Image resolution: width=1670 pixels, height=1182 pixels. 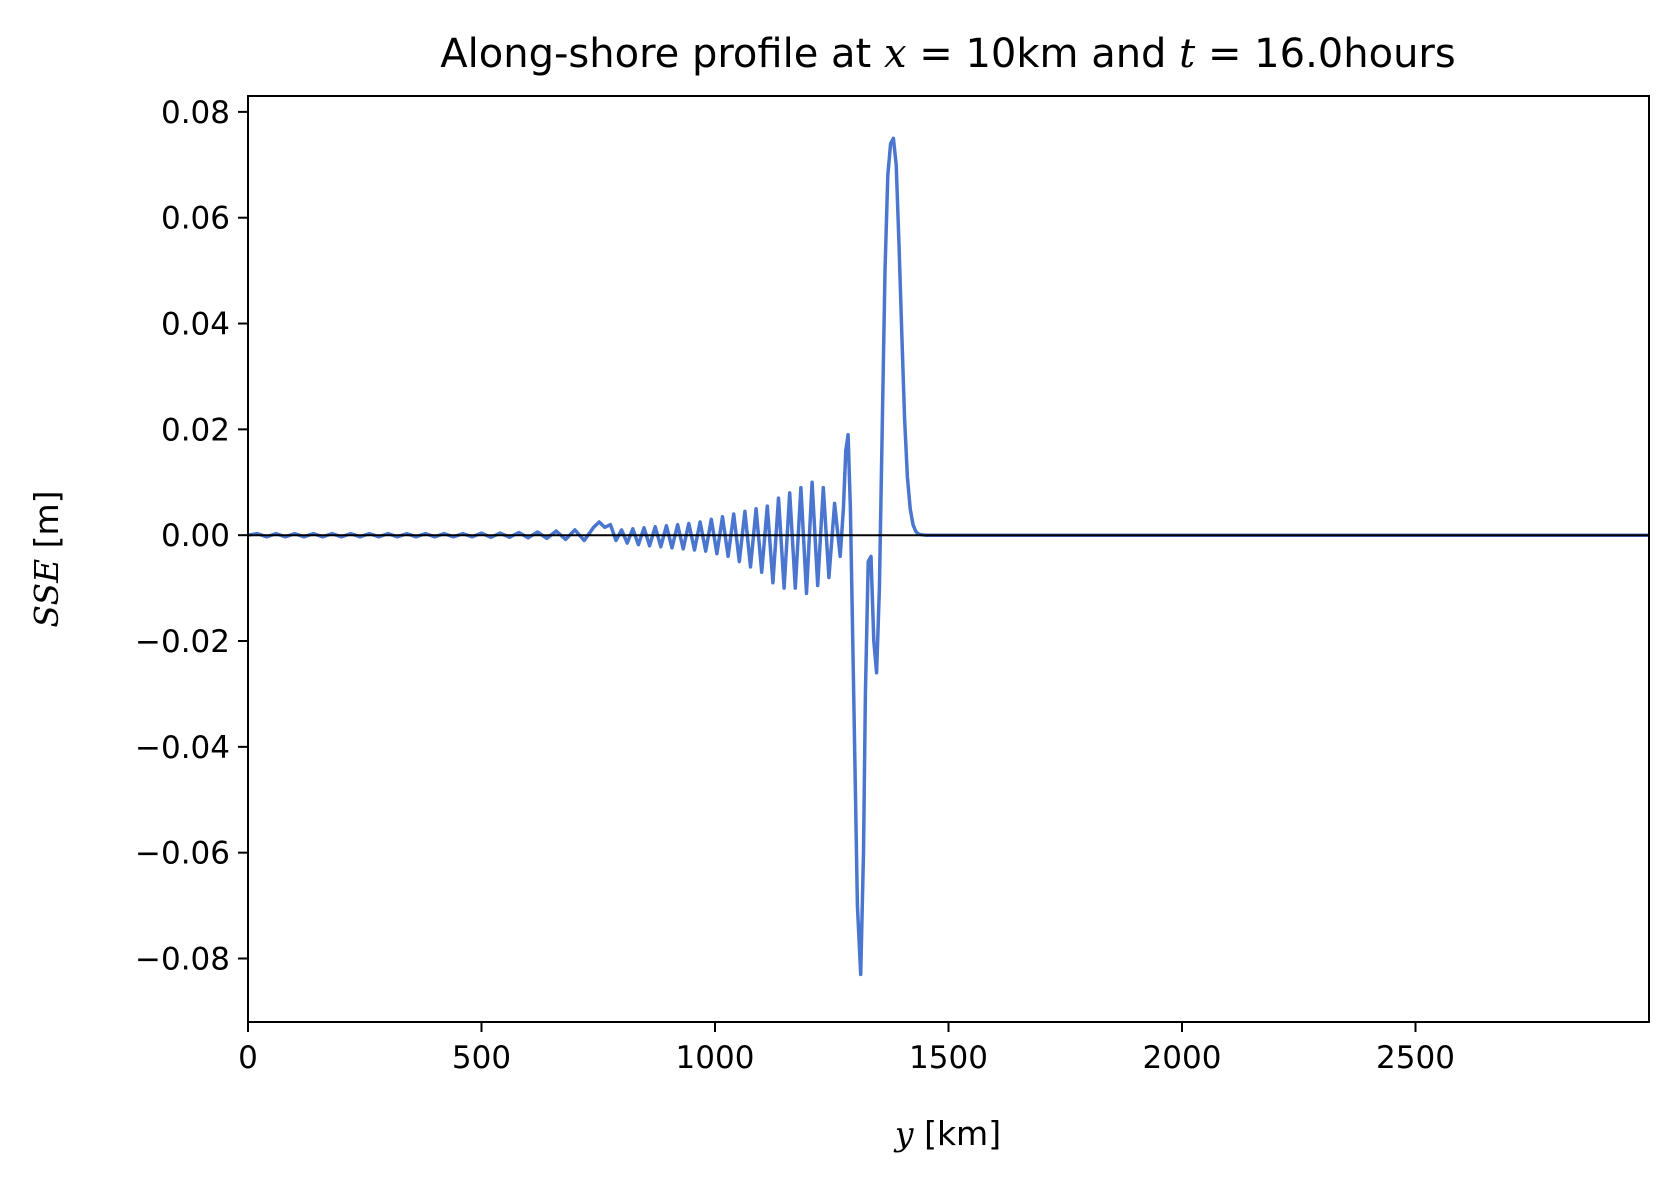 I want to click on y-tick-label: −0.06, so click(x=182, y=854).